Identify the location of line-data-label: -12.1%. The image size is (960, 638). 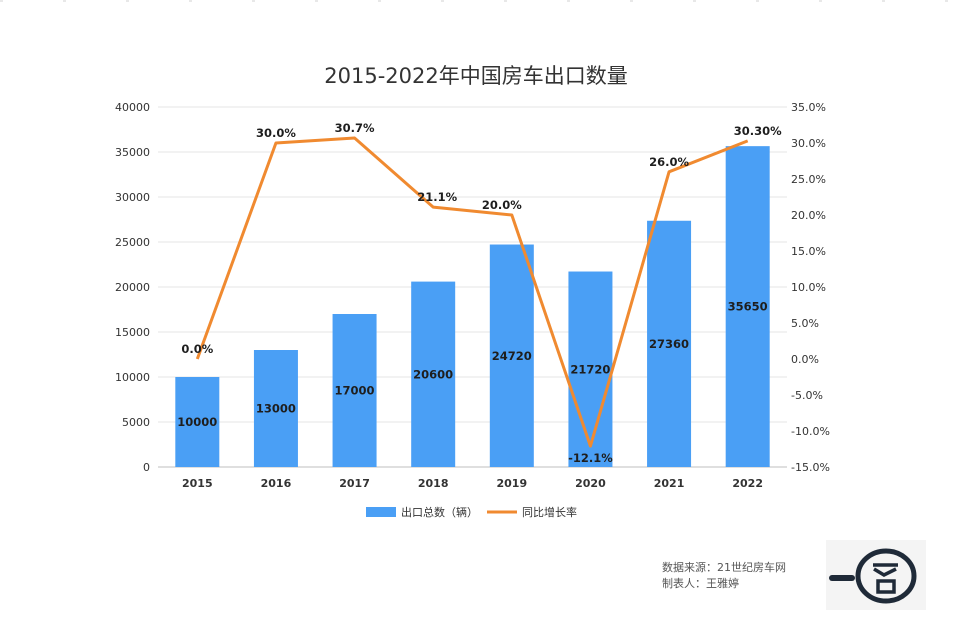
(590, 458).